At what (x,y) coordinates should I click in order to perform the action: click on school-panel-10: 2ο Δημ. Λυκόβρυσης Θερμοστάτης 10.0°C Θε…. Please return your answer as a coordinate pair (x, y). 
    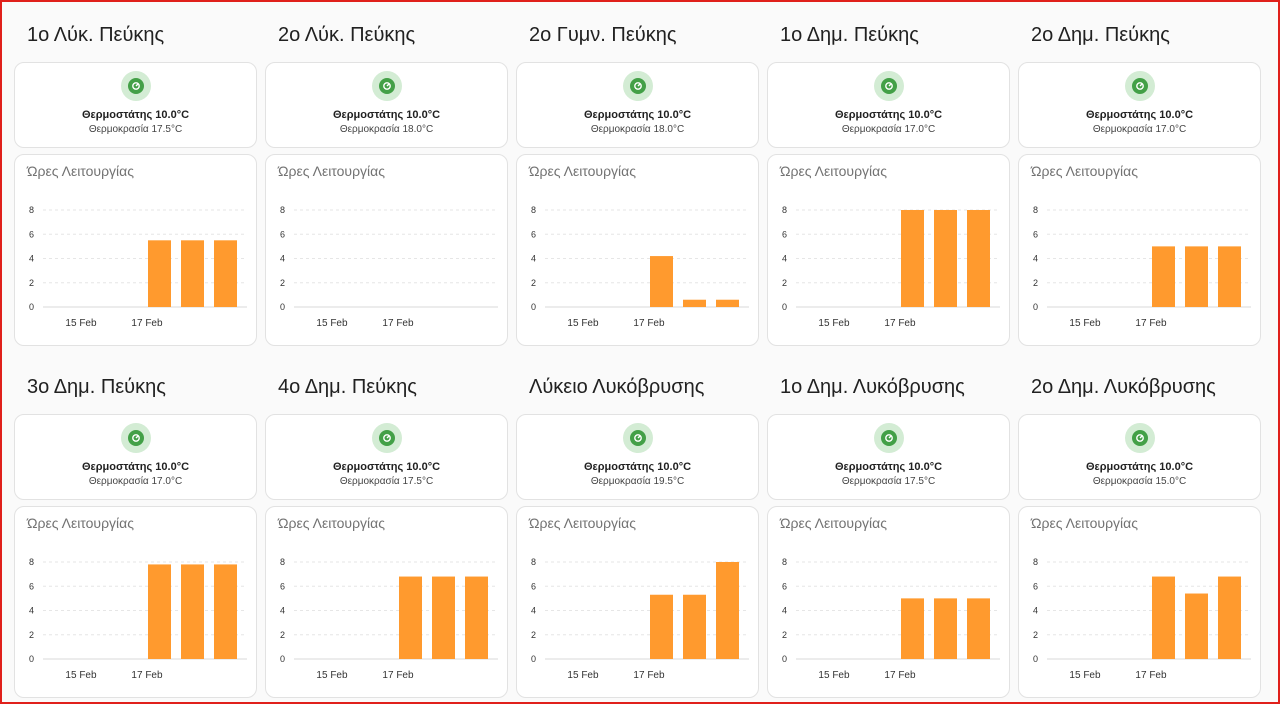
    Looking at the image, I should click on (1139, 535).